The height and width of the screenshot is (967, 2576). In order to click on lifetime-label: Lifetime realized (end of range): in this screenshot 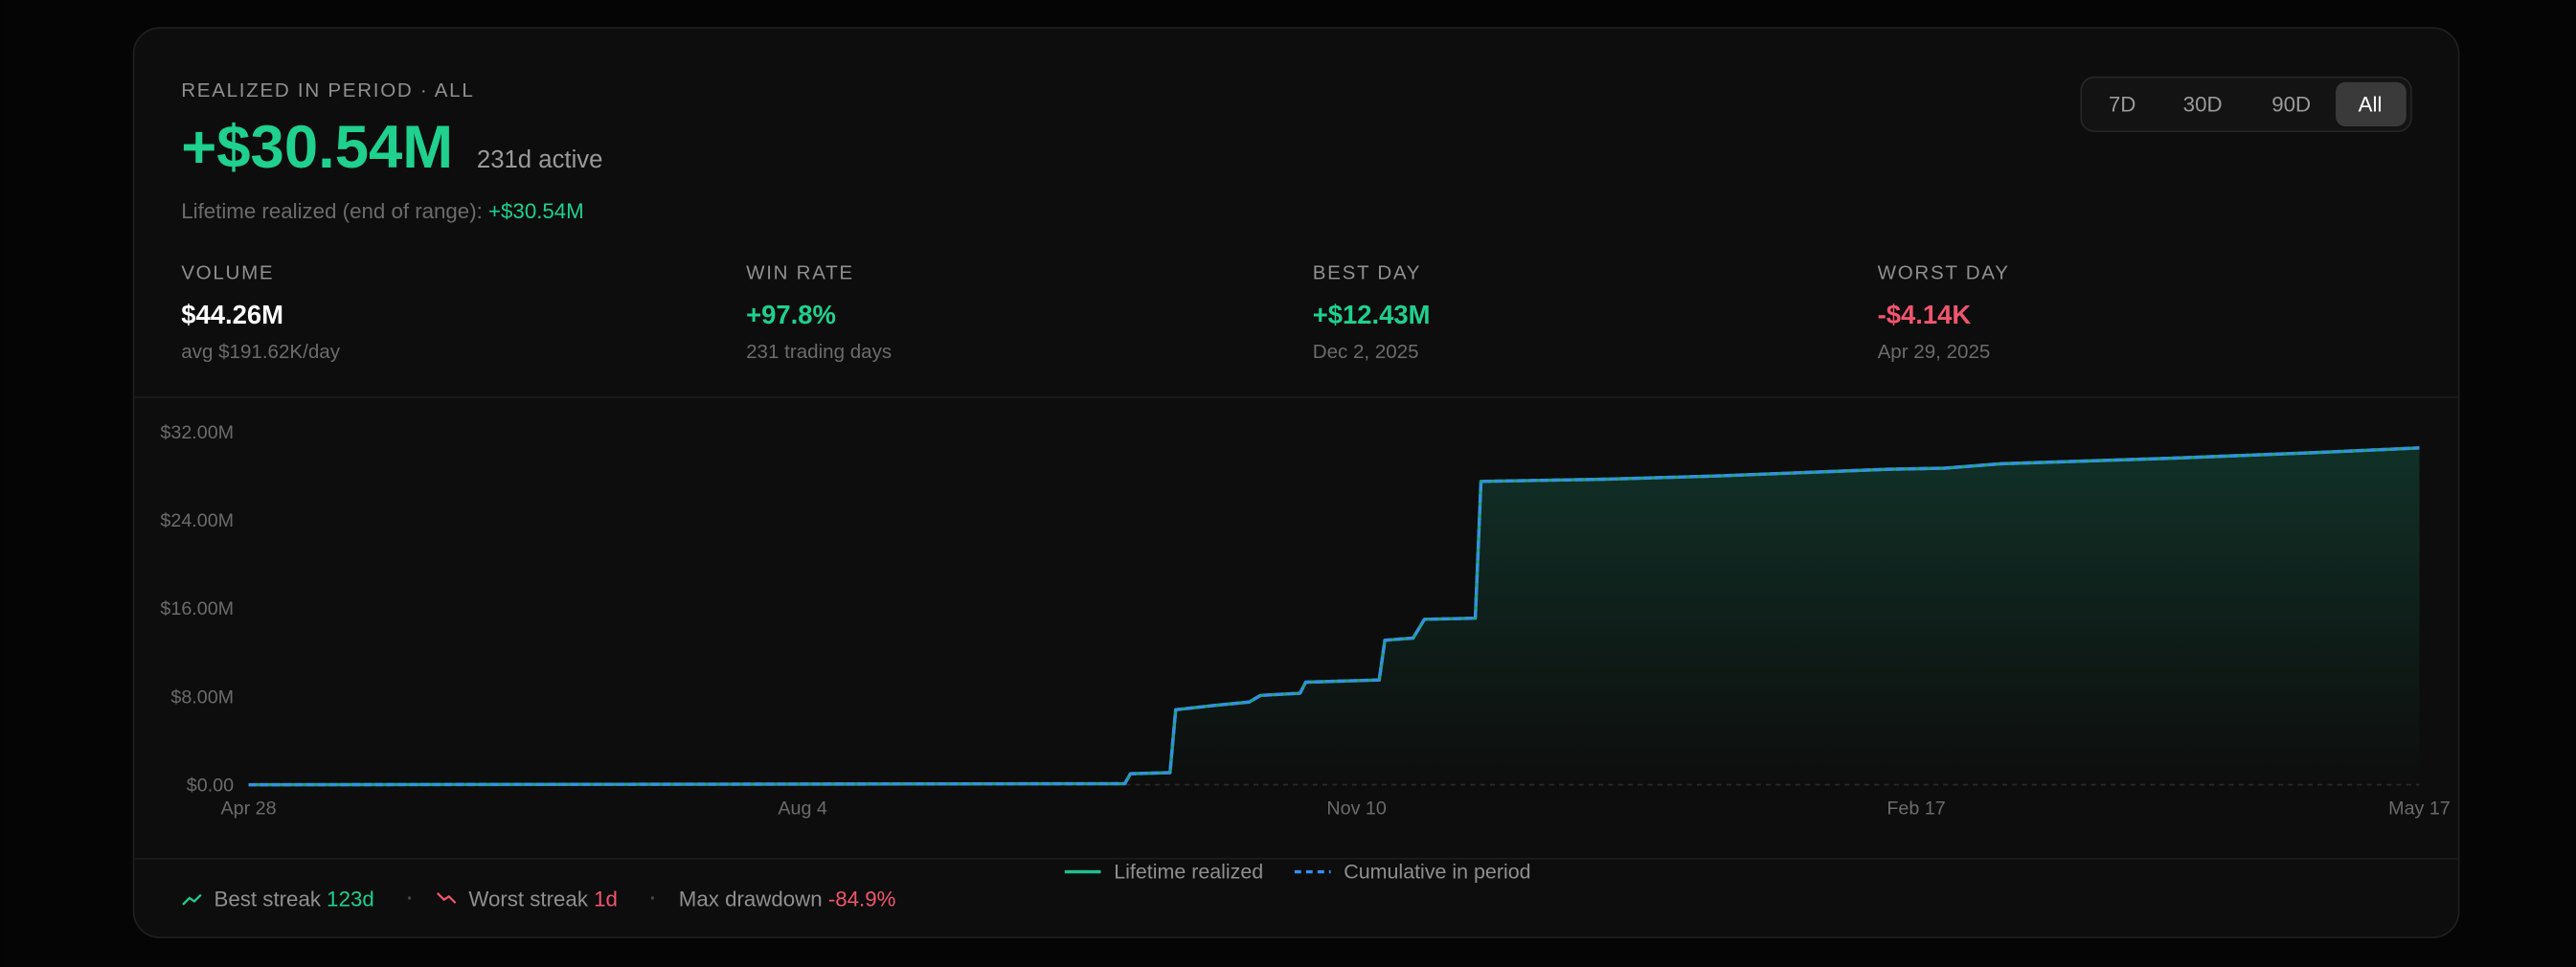, I will do `click(332, 211)`.